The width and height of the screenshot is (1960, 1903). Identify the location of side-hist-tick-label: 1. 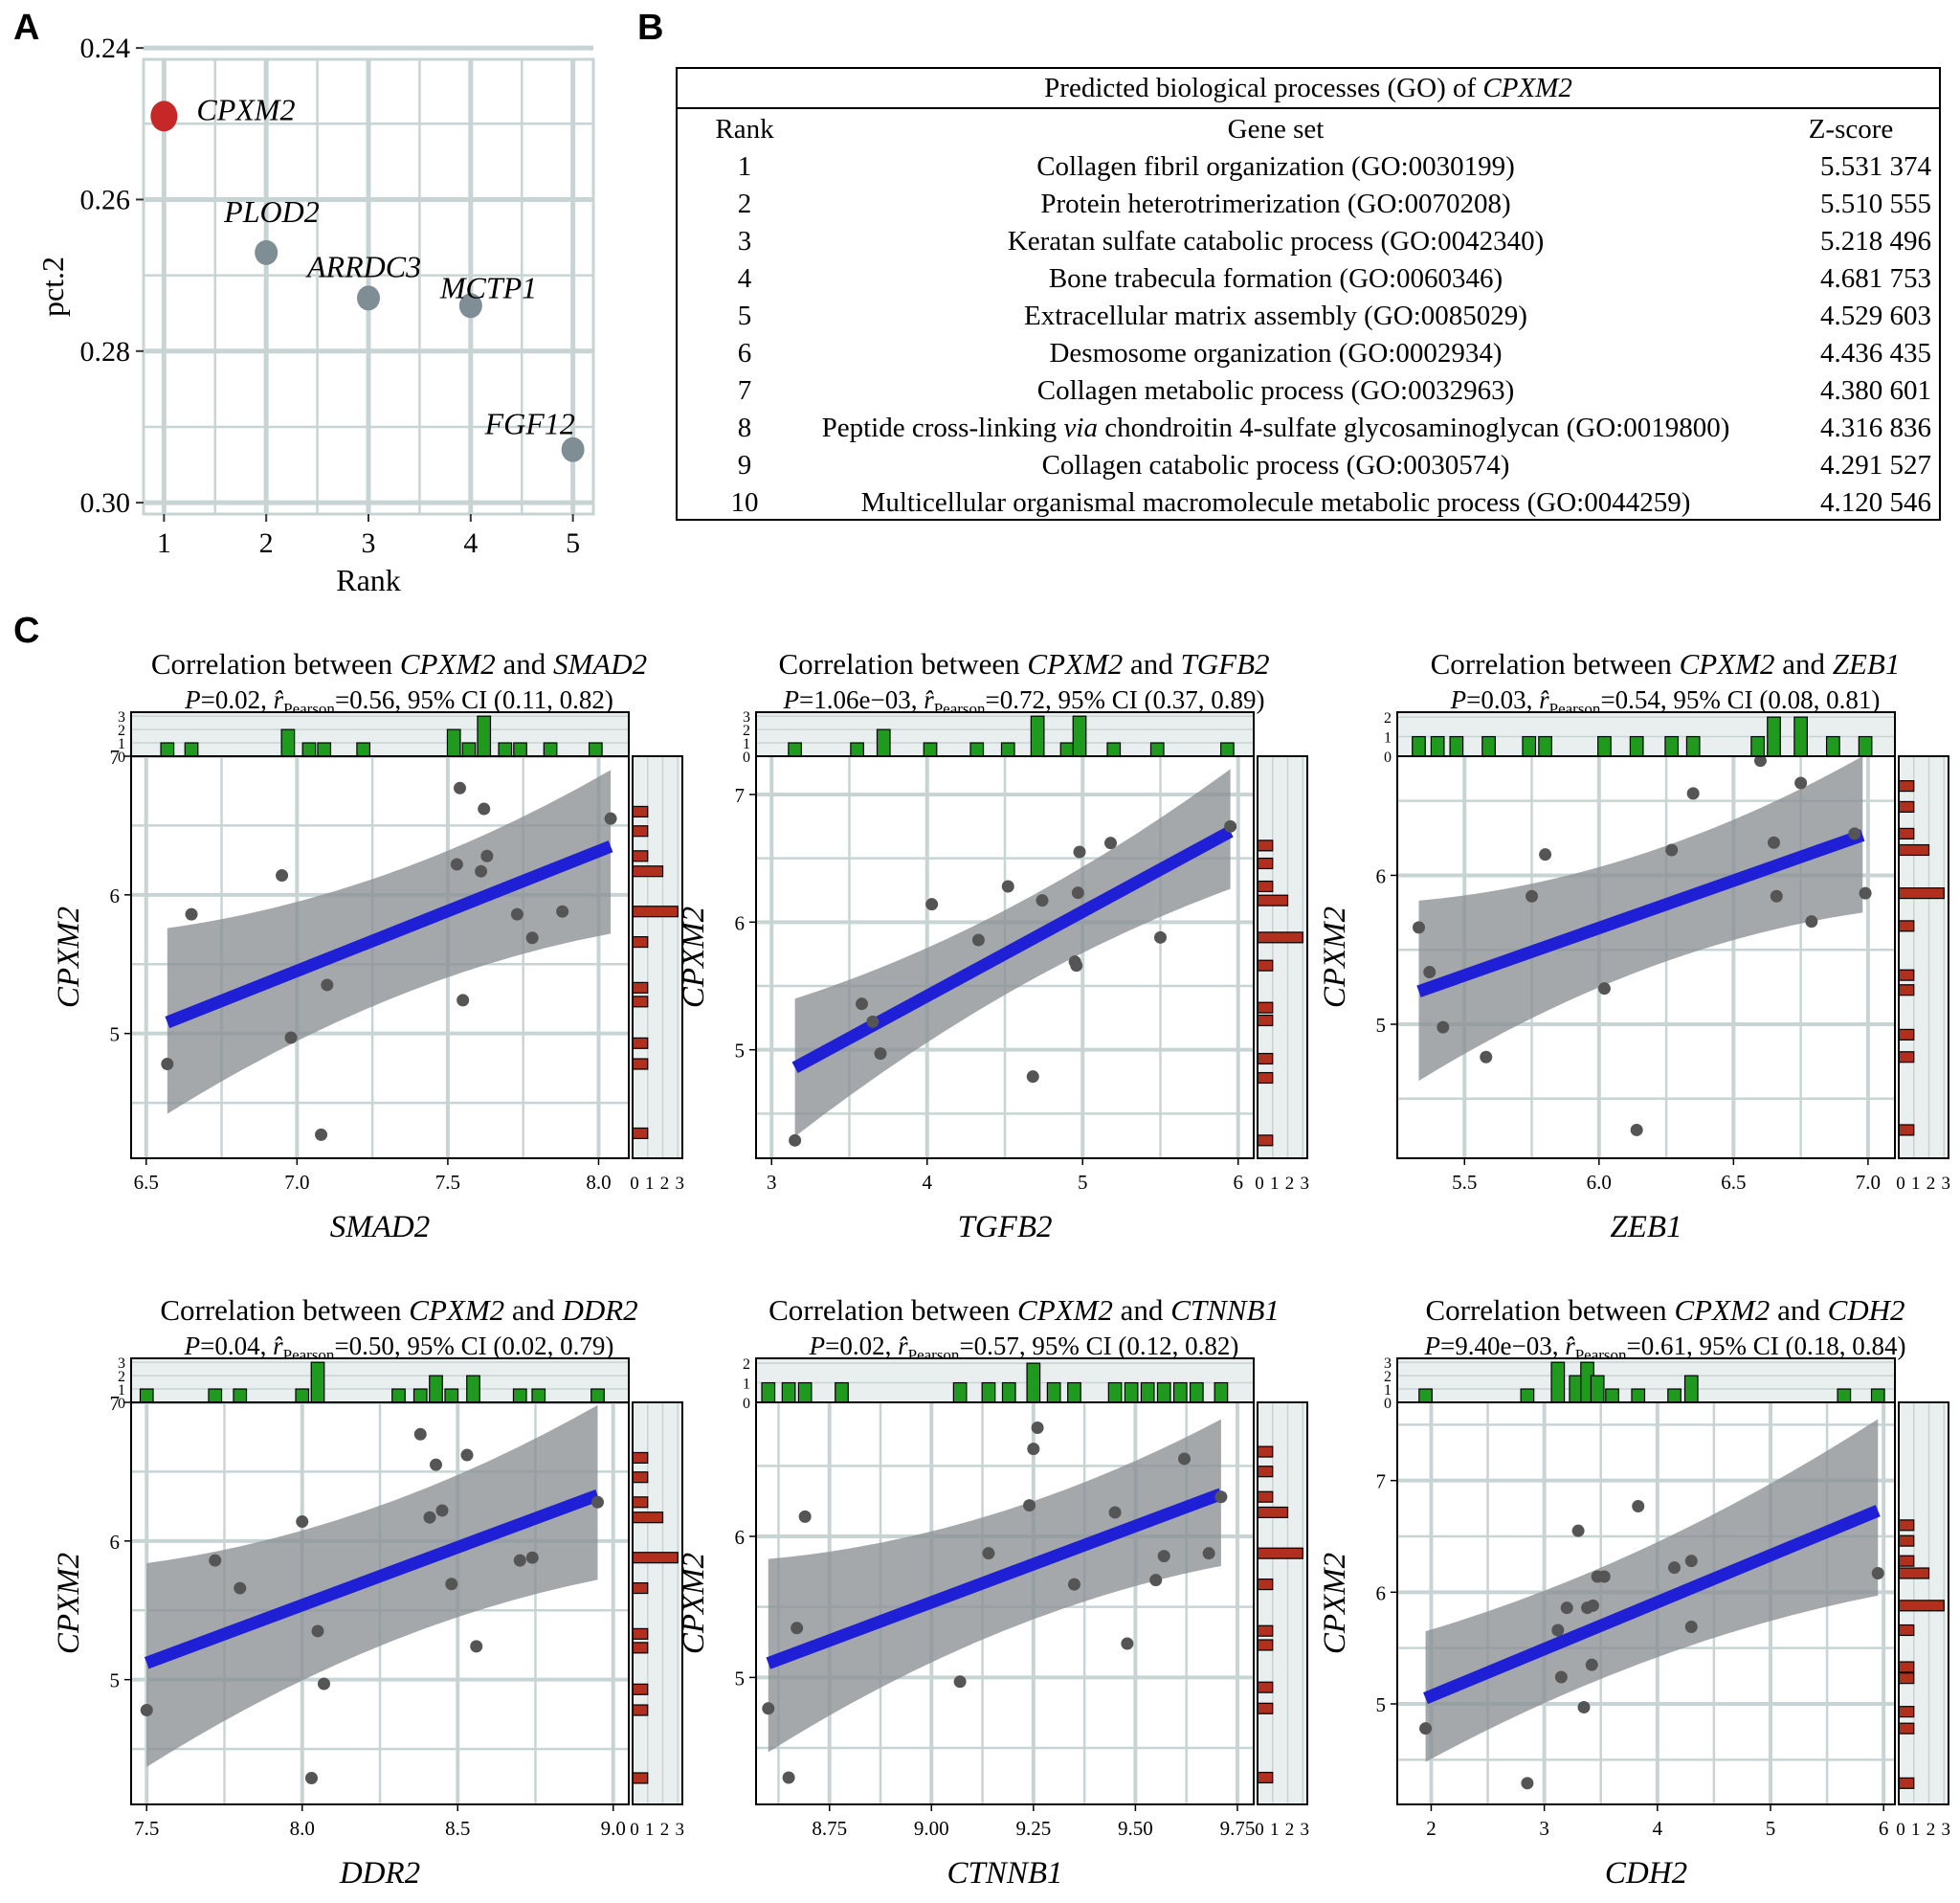
(1275, 1830).